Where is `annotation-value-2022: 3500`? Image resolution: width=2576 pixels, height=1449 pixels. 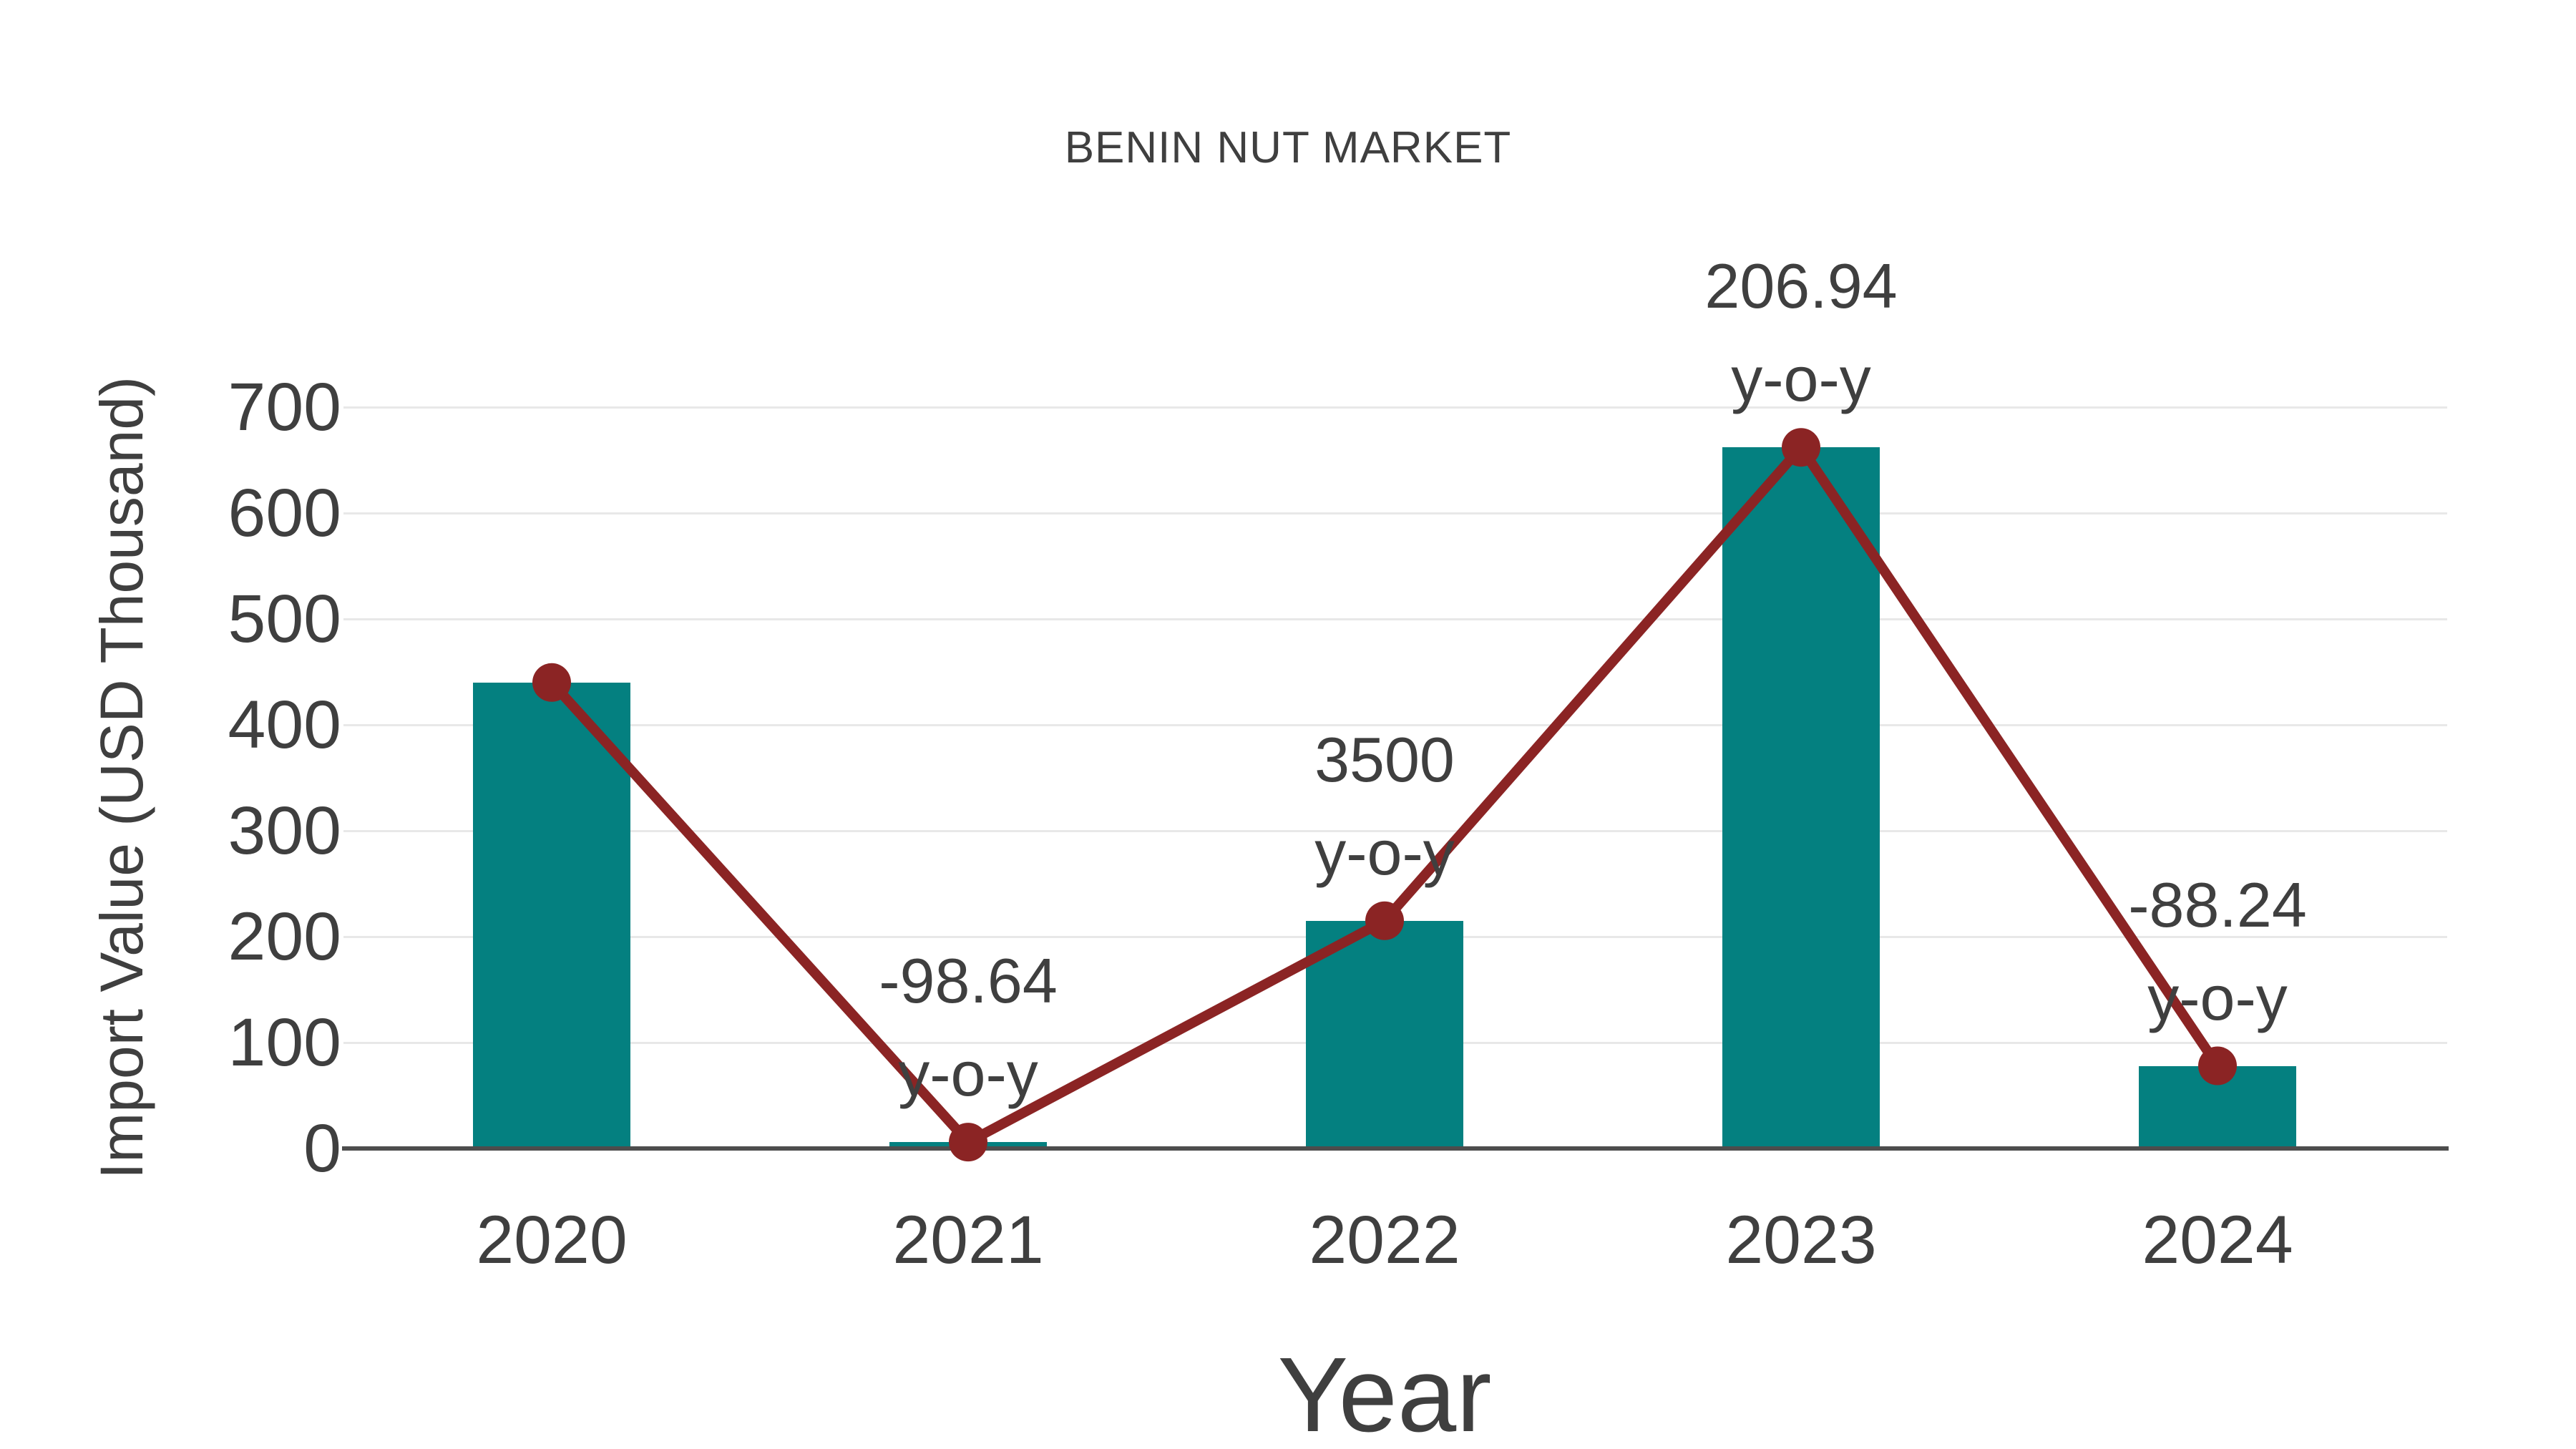 annotation-value-2022: 3500 is located at coordinates (1384, 759).